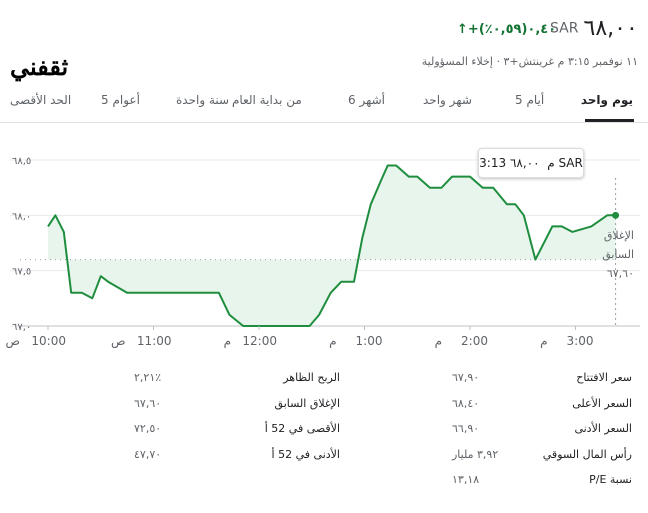 This screenshot has width=648, height=513. I want to click on tab-5-days: 5 أيام, so click(530, 100).